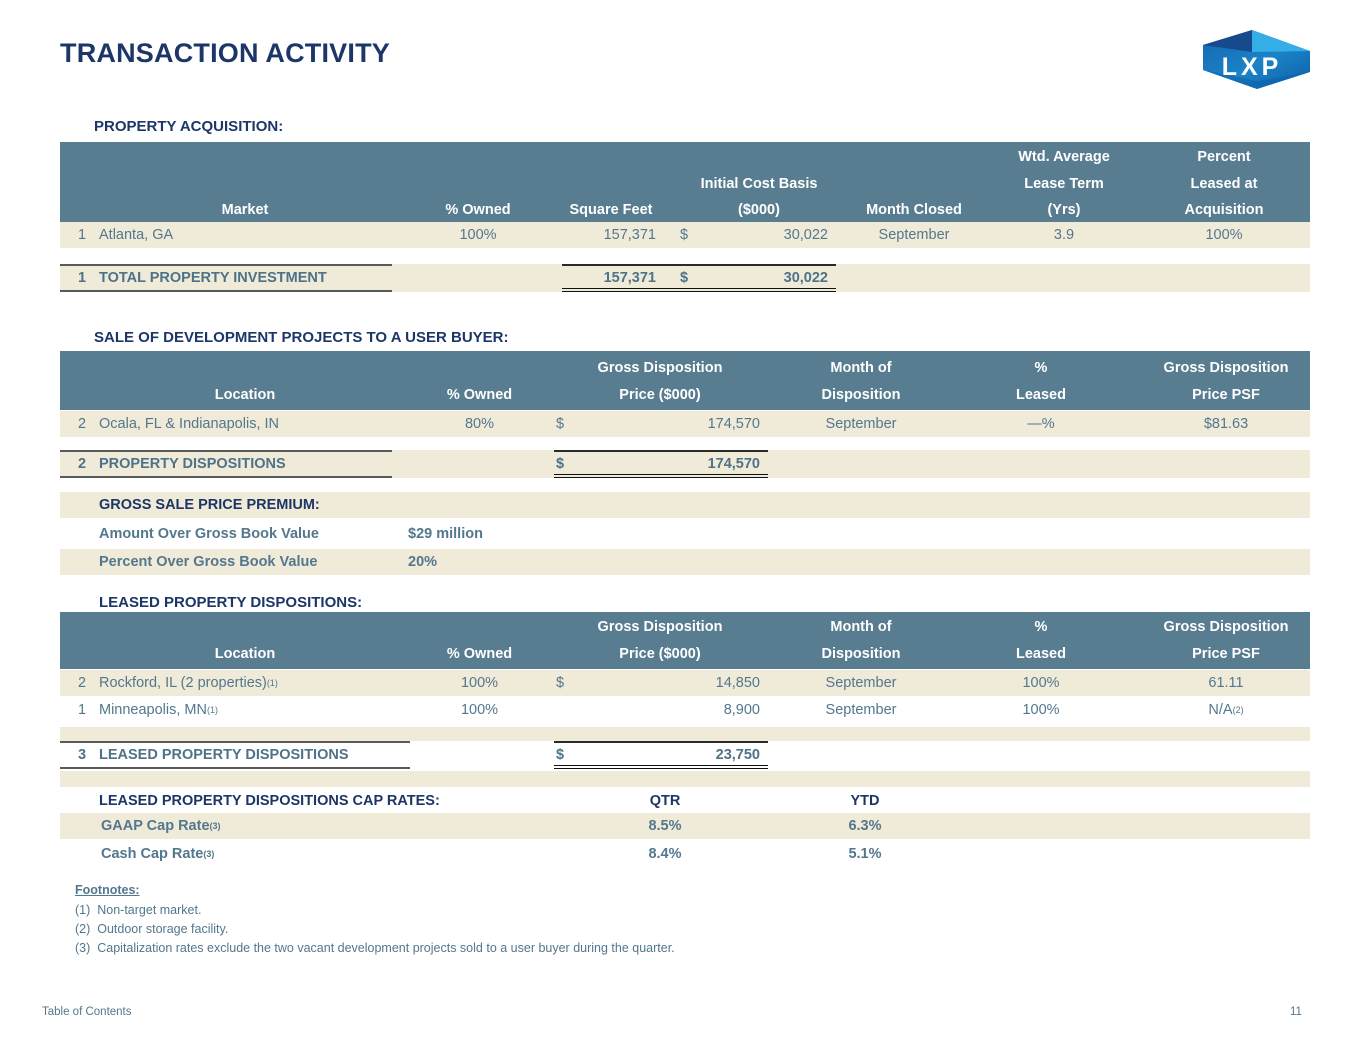 The height and width of the screenshot is (1055, 1365). What do you see at coordinates (209, 534) in the screenshot?
I see `premium-label: Amount Over Gross Book Value` at bounding box center [209, 534].